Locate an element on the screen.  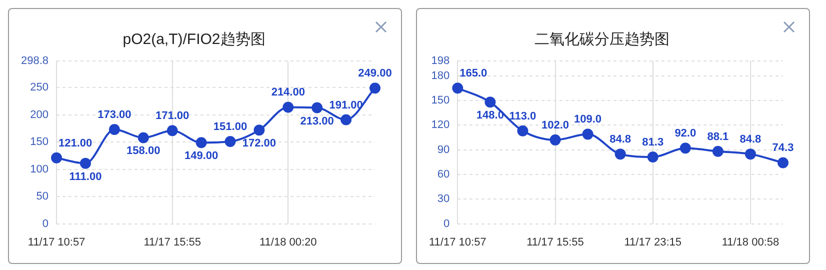
y-tick-label: 60 is located at coordinates (443, 174).